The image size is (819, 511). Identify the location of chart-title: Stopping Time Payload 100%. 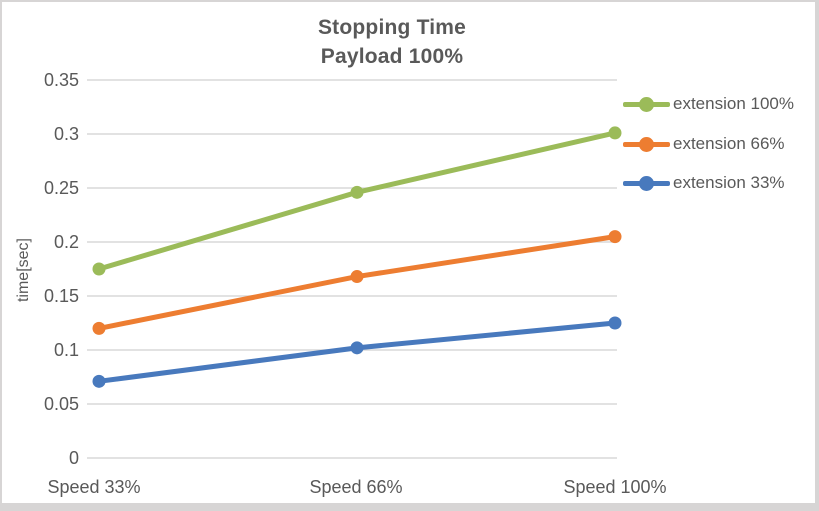
(392, 42).